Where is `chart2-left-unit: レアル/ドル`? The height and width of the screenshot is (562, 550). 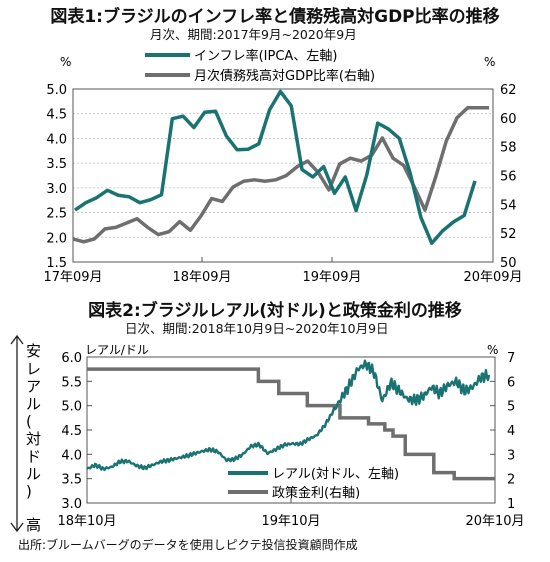
chart2-left-unit: レアル/ドル is located at coordinates (117, 350).